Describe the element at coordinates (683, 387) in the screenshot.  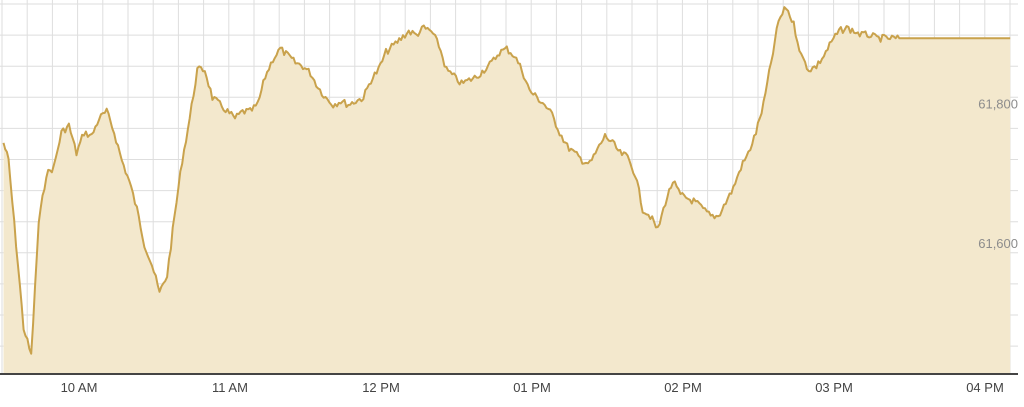
I see `x-tick-label: 02 PM` at that location.